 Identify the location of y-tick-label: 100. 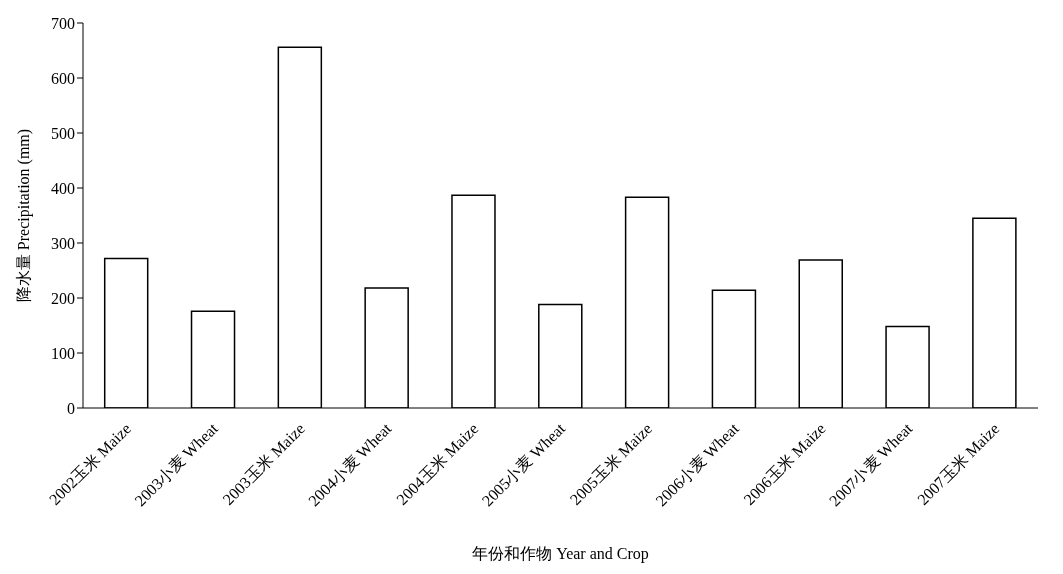
(63, 353).